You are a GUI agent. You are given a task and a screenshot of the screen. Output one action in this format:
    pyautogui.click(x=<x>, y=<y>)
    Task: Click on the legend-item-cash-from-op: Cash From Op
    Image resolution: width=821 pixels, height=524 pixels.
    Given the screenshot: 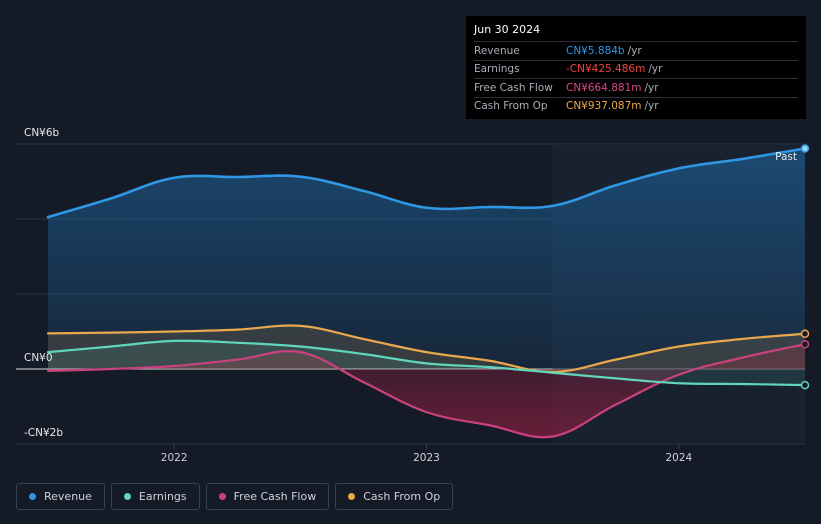 What is the action you would take?
    pyautogui.click(x=394, y=496)
    